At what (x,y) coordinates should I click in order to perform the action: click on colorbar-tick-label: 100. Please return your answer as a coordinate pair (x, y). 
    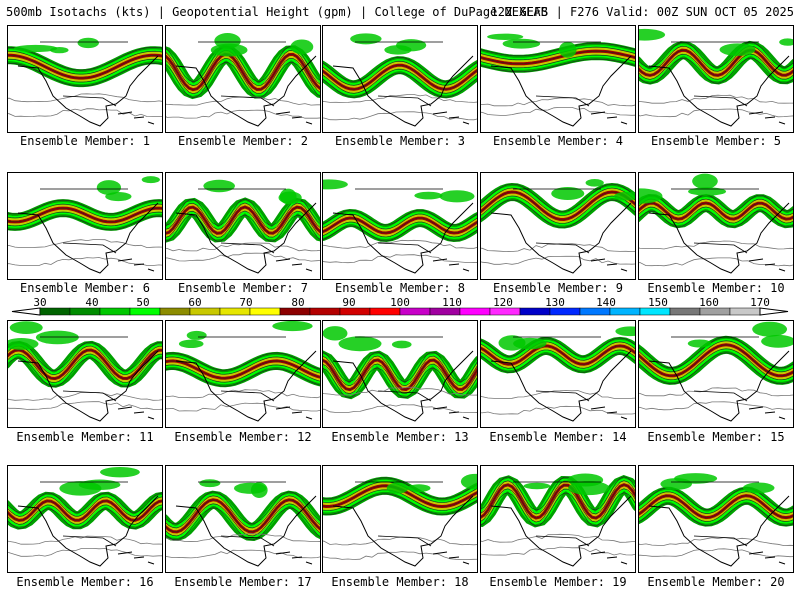
    Looking at the image, I should click on (400, 302).